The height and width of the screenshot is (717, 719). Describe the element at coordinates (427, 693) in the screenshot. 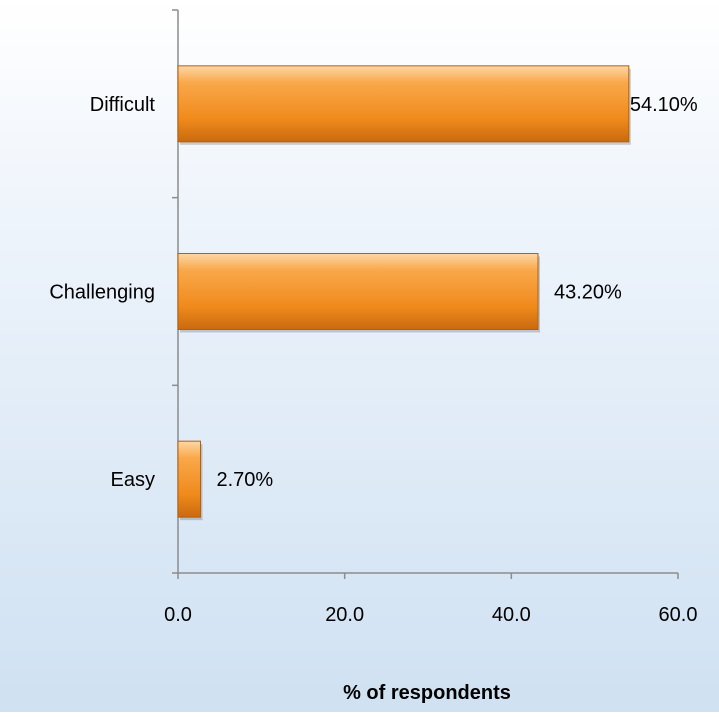

I see `x-axis-title: % of respondents` at that location.